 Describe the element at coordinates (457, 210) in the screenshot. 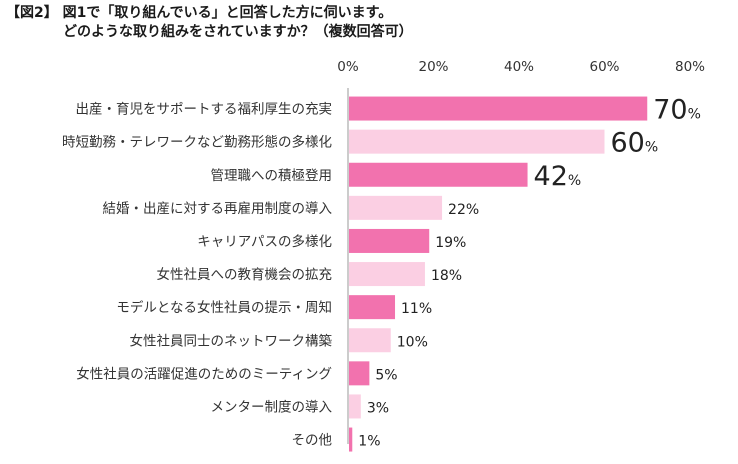

I see `data-label-value: 22` at that location.